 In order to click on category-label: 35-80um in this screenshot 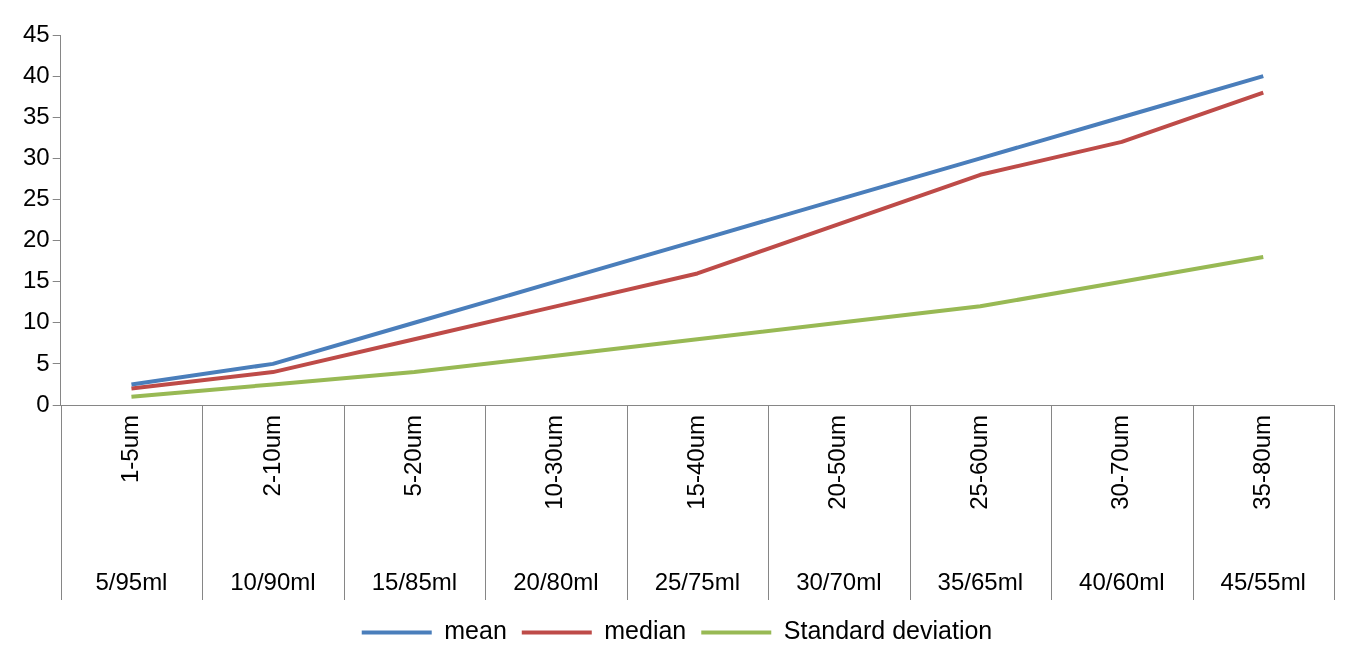, I will do `click(1261, 462)`.